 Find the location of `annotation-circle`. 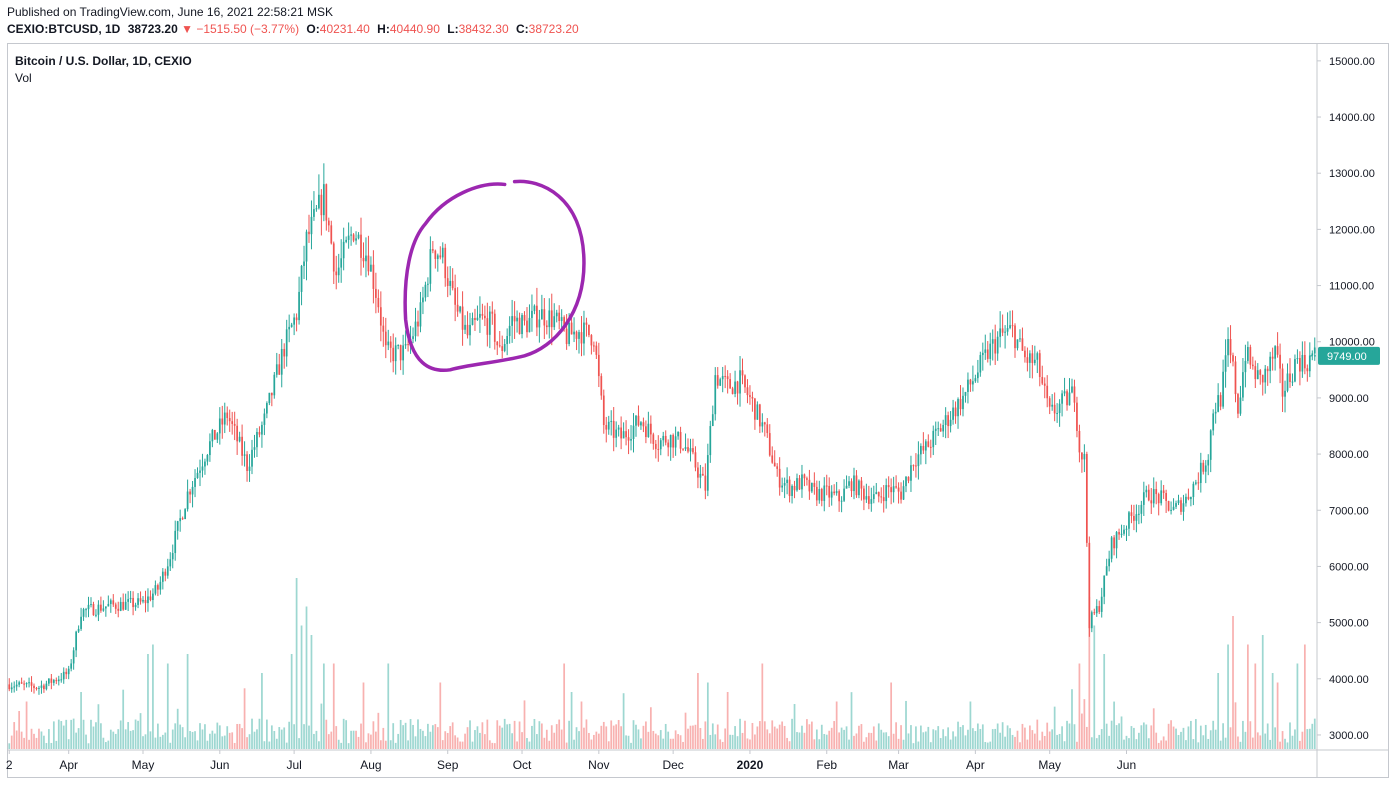

annotation-circle is located at coordinates (494, 276).